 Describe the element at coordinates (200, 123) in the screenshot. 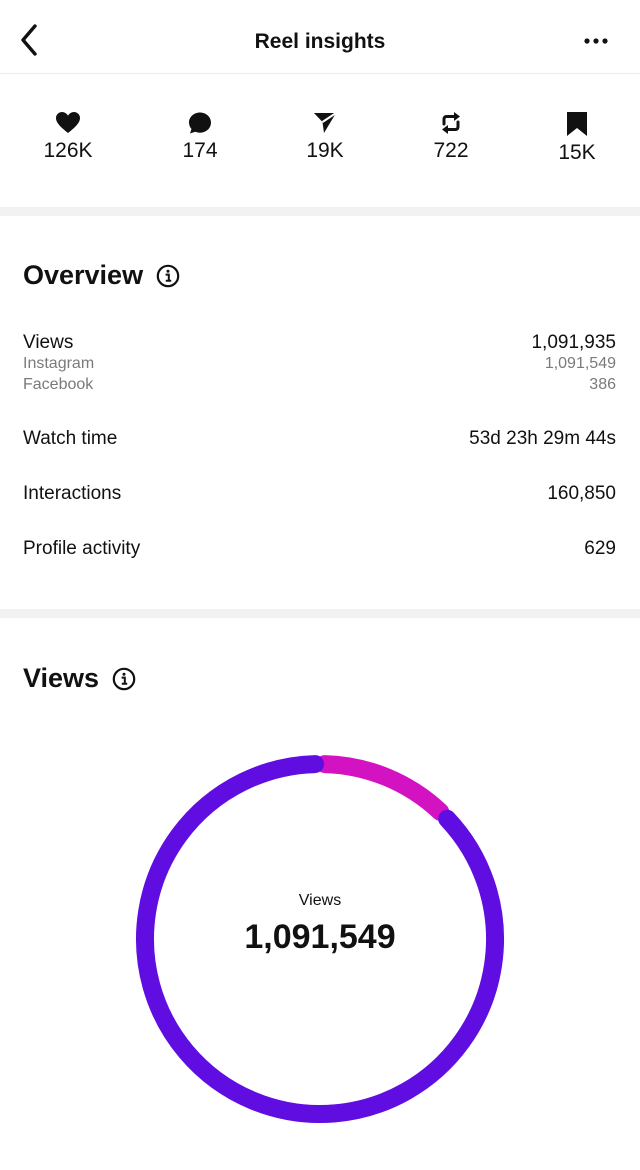

I see `comment-icon` at that location.